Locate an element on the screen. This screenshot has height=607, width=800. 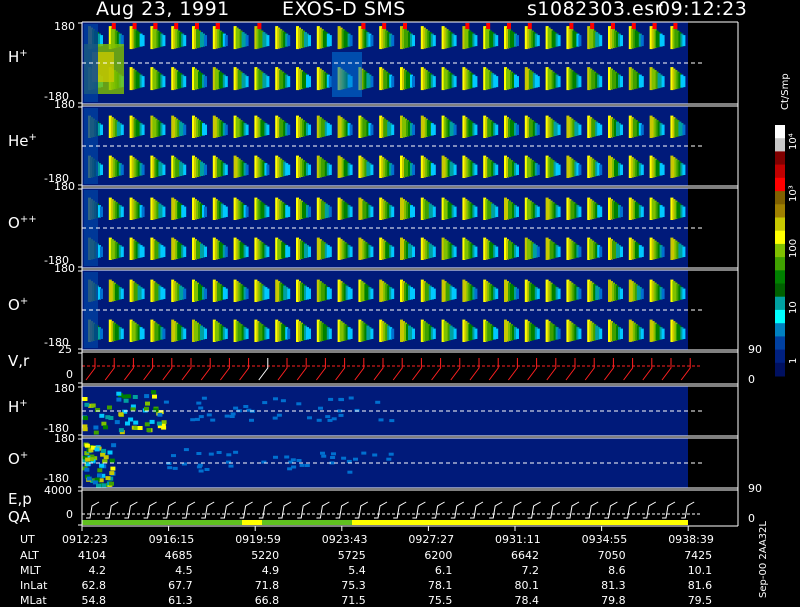
colorbar-segment is located at coordinates (780, 184).